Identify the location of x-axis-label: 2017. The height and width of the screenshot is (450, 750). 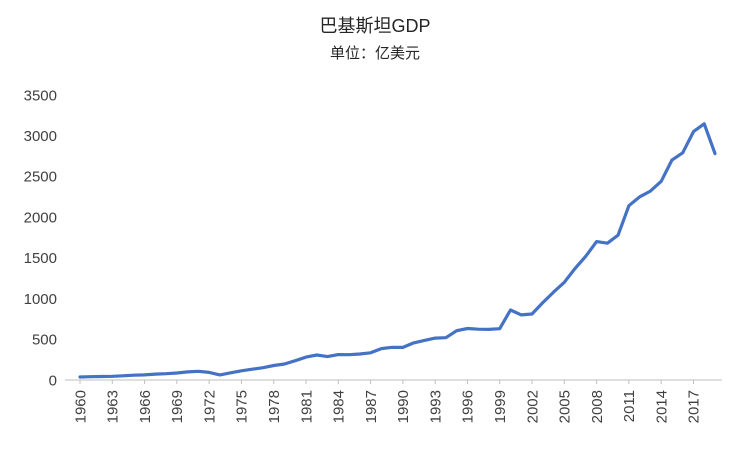
(694, 406).